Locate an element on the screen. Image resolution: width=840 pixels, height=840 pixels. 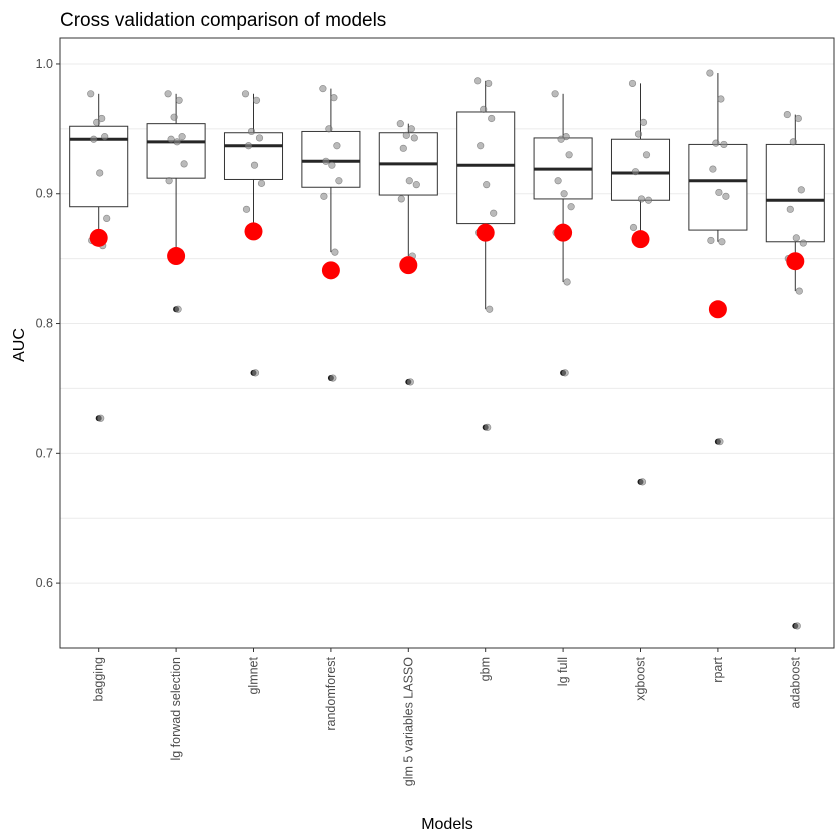
x-tick-label: adaboost is located at coordinates (795, 682).